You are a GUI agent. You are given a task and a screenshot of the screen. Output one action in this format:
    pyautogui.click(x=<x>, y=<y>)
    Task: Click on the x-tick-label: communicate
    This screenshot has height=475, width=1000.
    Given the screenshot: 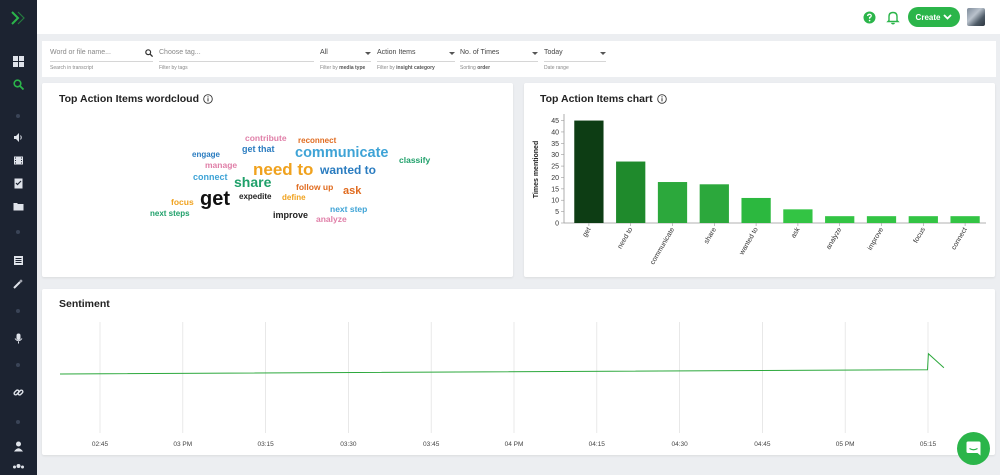 What is the action you would take?
    pyautogui.click(x=662, y=246)
    